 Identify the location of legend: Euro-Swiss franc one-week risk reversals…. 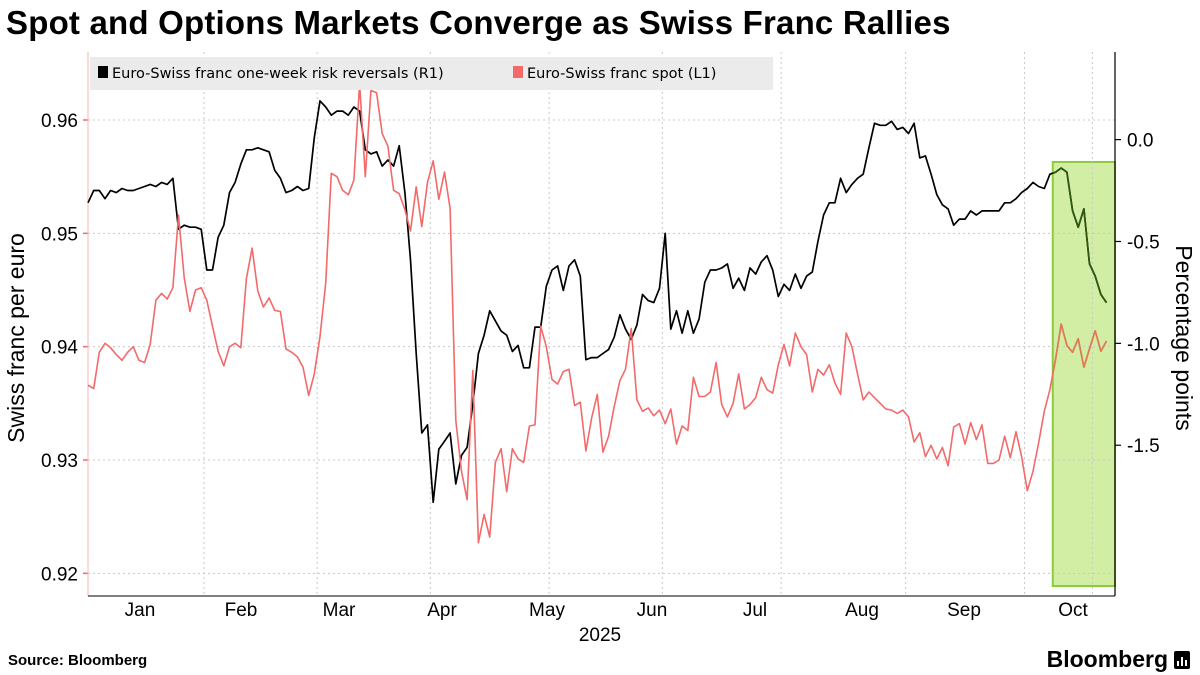
(431, 73).